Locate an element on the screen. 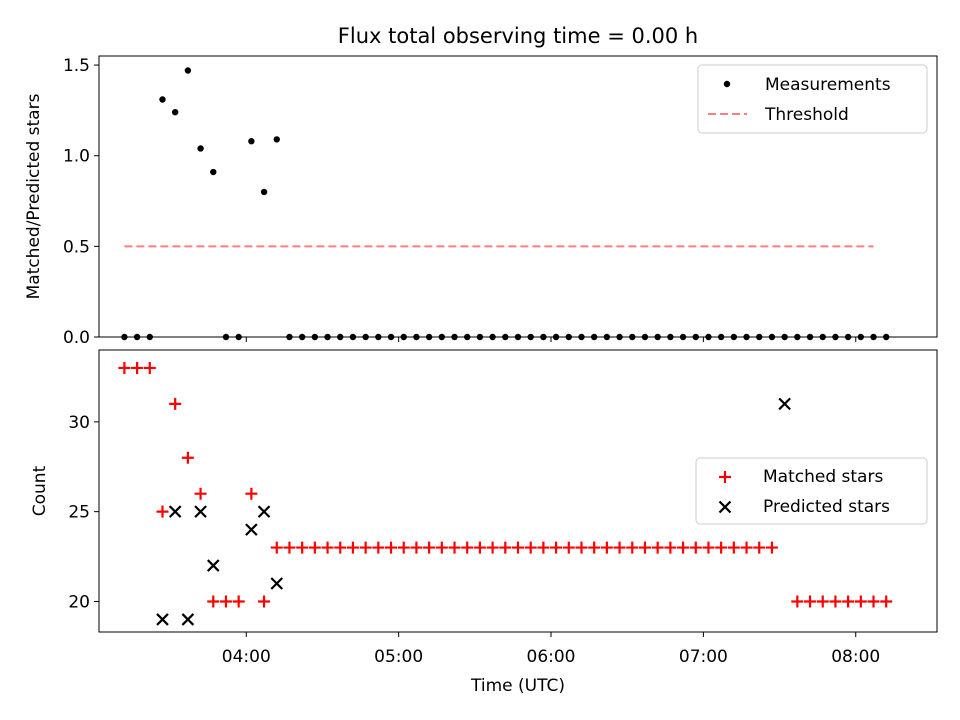 The image size is (960, 720). legend-measurements-label: Measurements is located at coordinates (828, 85).